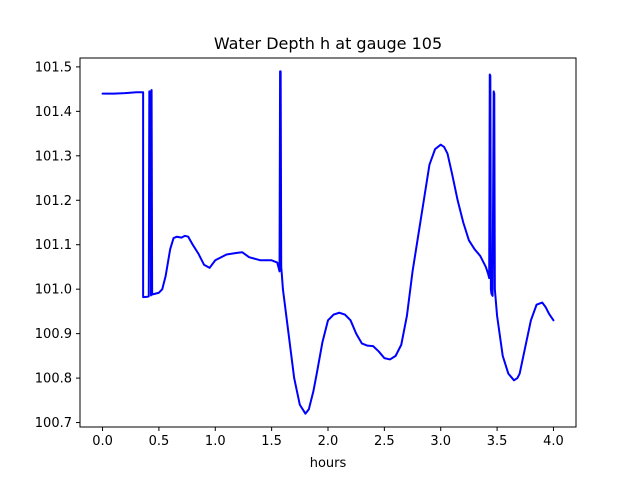 Image resolution: width=640 pixels, height=480 pixels. What do you see at coordinates (53, 201) in the screenshot?
I see `y-tick-label: 101.2` at bounding box center [53, 201].